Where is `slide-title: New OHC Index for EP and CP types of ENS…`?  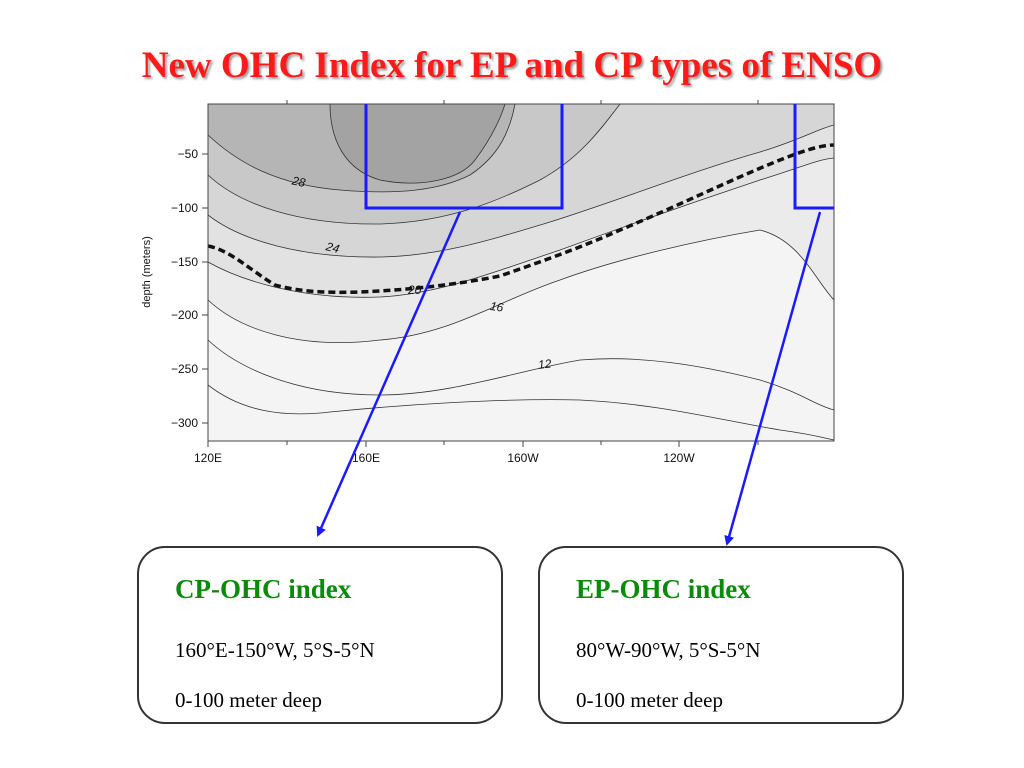 slide-title: New OHC Index for EP and CP types of ENS… is located at coordinates (512, 65).